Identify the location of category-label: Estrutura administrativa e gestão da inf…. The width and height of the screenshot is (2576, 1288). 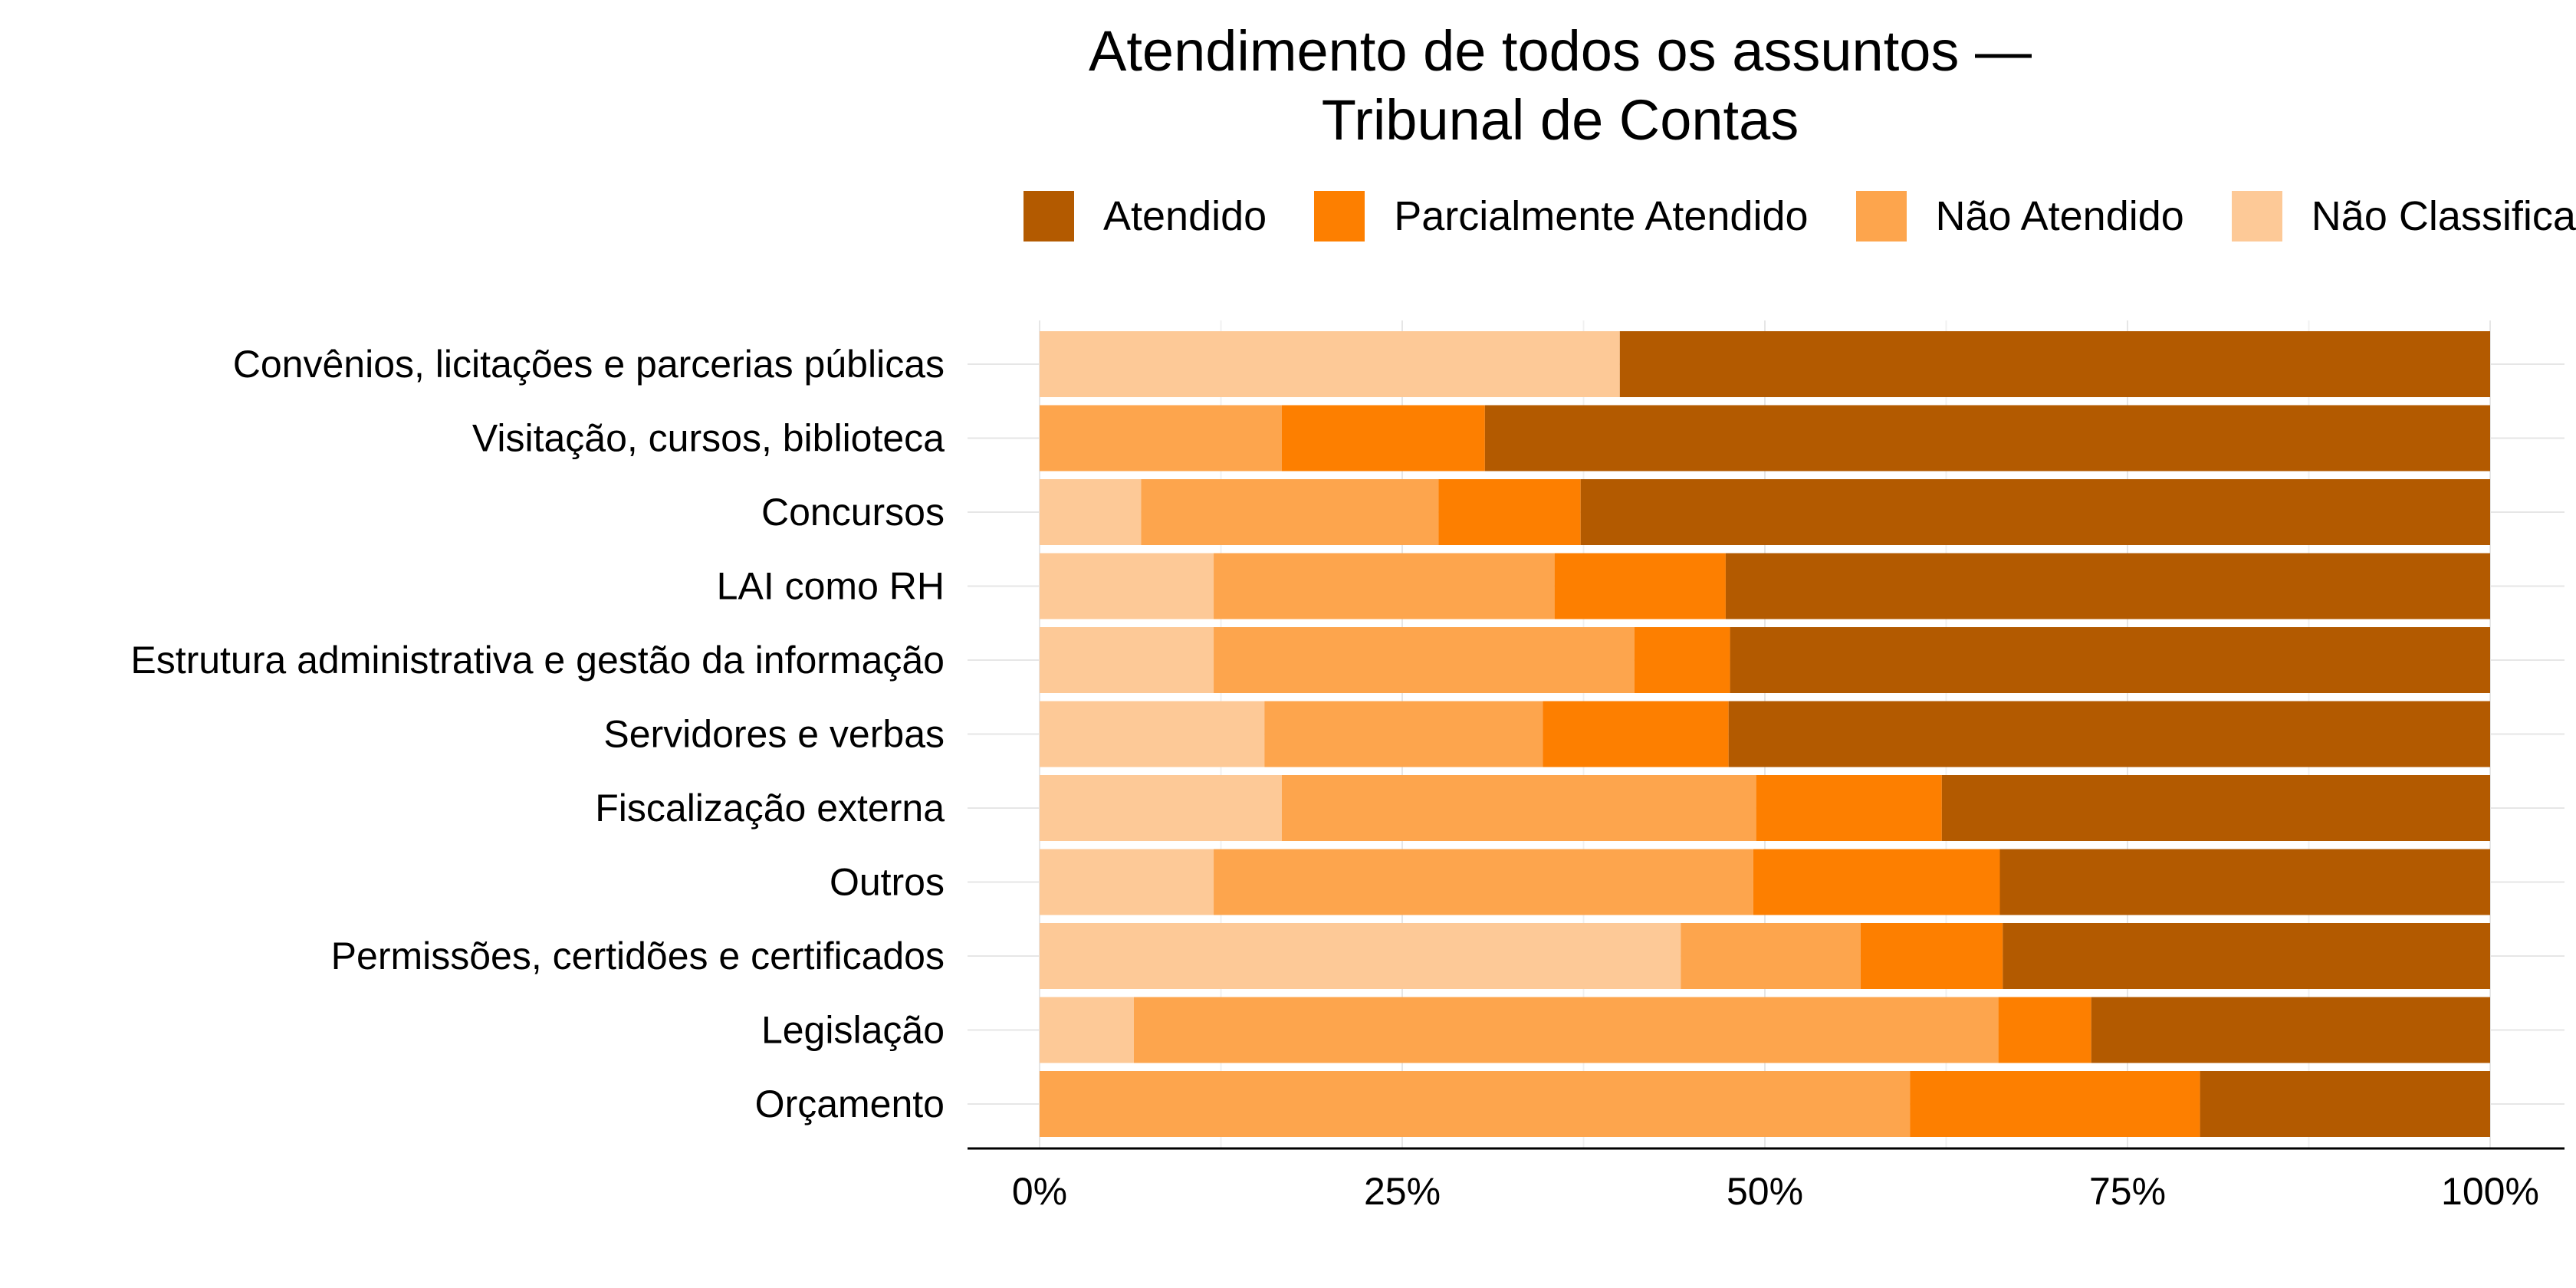
(537, 660).